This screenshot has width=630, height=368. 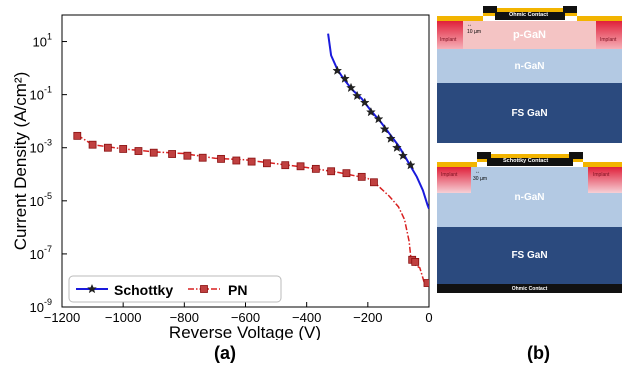 What do you see at coordinates (225, 353) in the screenshot?
I see `panel-label-a: (a)` at bounding box center [225, 353].